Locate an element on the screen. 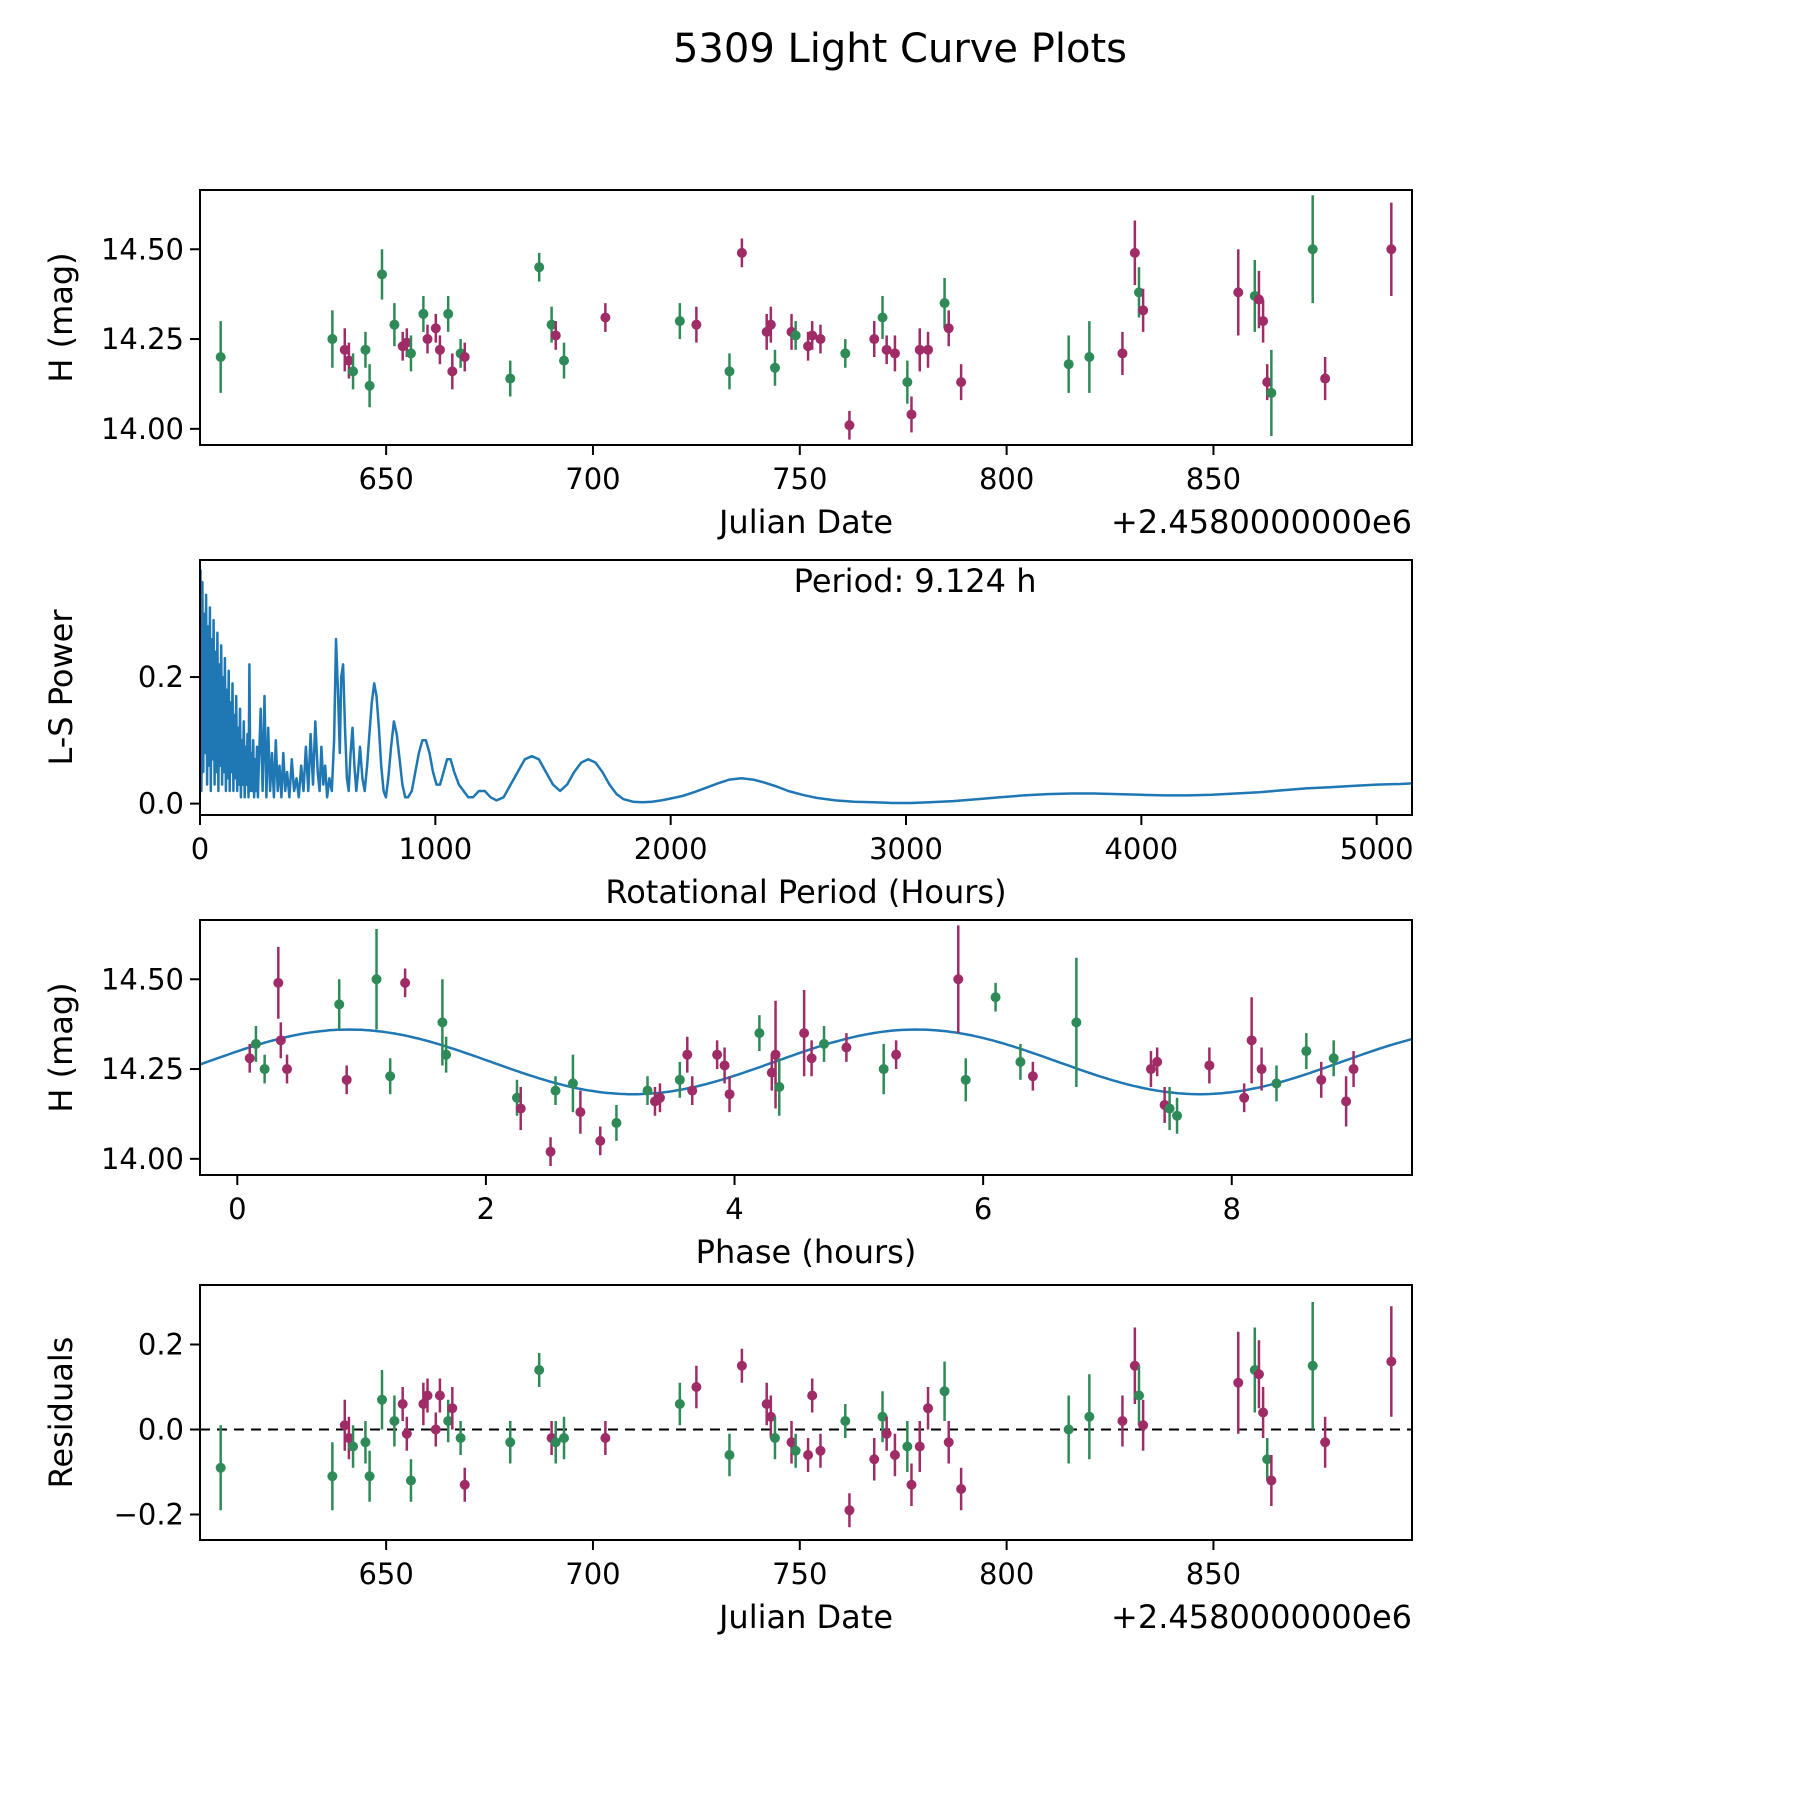 This screenshot has width=1800, height=1804. x-tick-label: 2 is located at coordinates (486, 1209).